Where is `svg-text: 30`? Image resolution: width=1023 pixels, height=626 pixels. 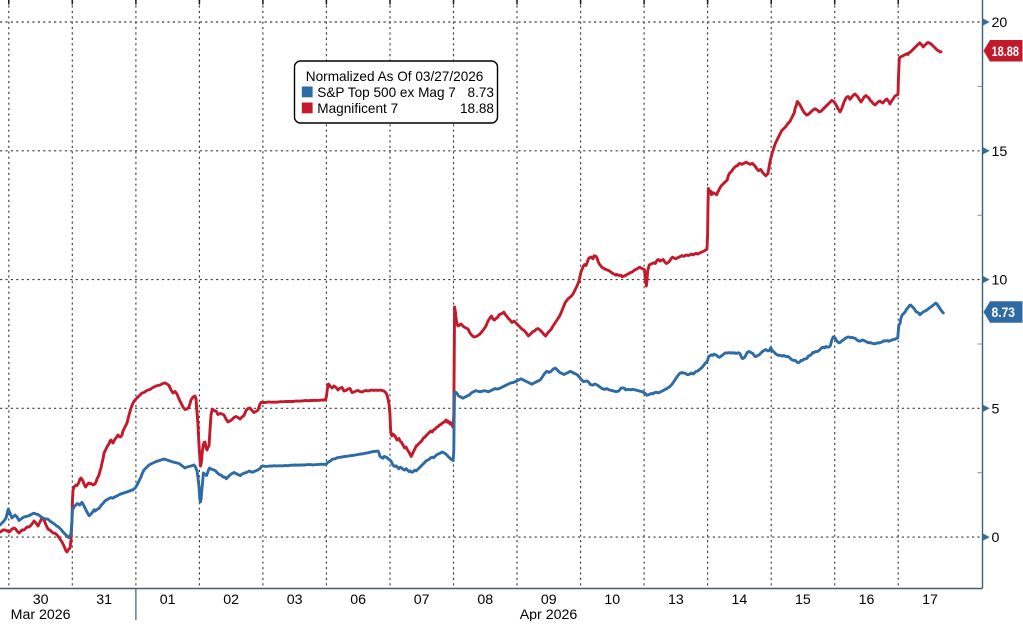 svg-text: 30 is located at coordinates (41, 600).